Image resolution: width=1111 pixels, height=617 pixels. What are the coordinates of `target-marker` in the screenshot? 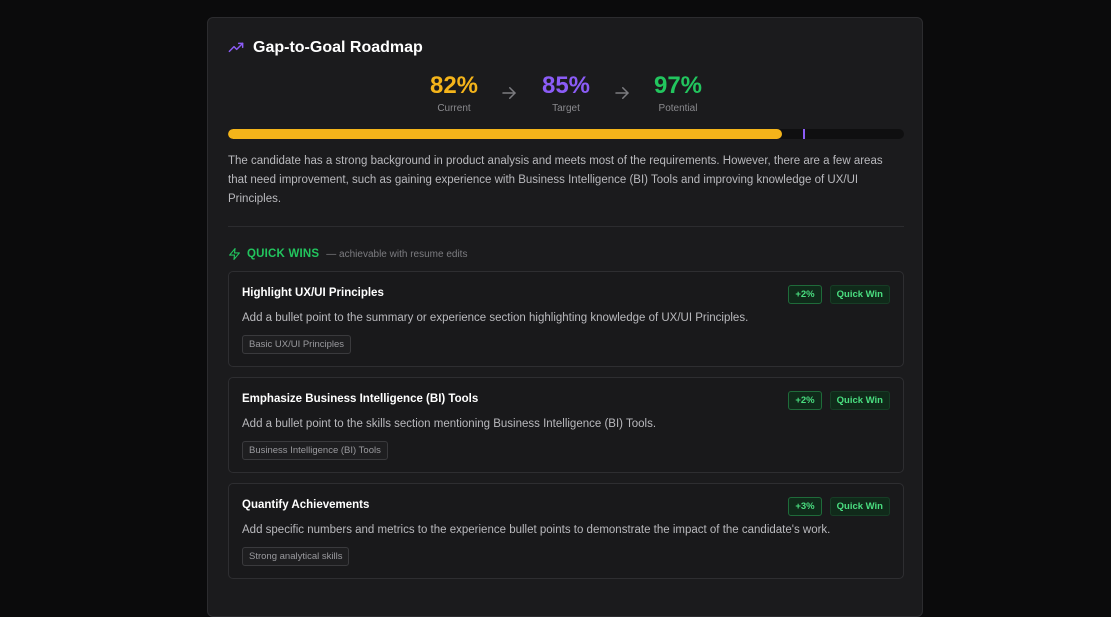 It's located at (803, 134).